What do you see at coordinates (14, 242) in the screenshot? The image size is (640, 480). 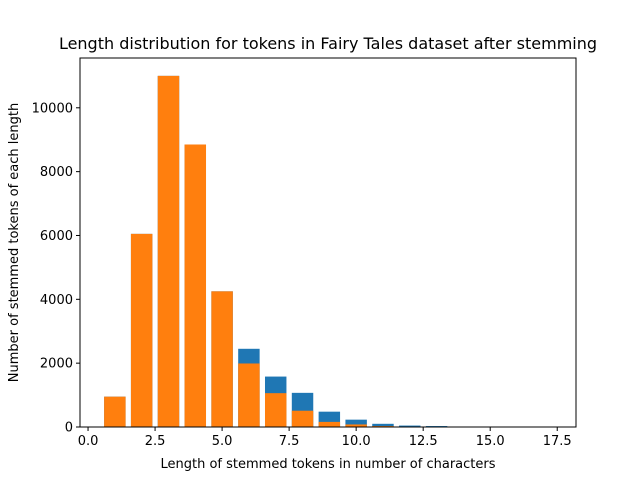 I see `y-axis-label: Number of stemmed tokens of each length` at bounding box center [14, 242].